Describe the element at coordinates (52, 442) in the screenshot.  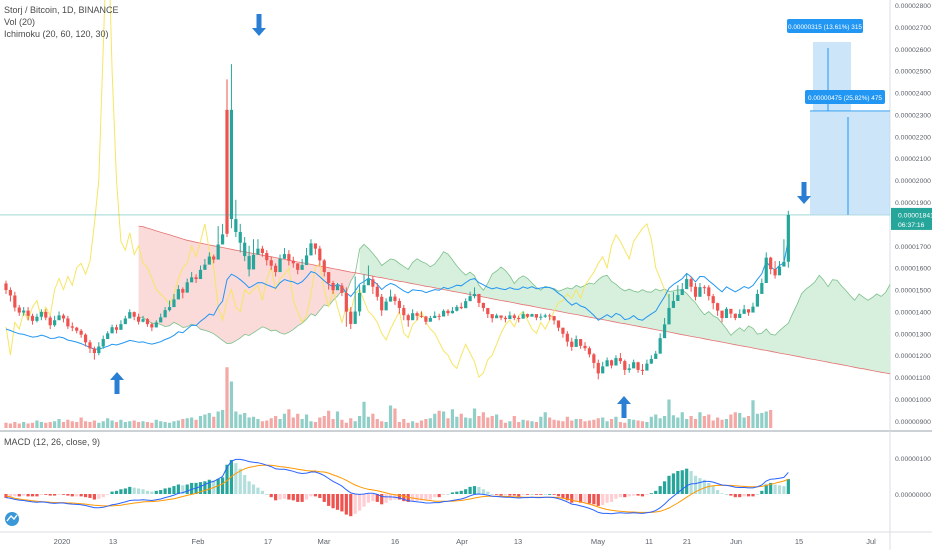
I see `macd-legend: MACD (12, 26, close, 9)` at that location.